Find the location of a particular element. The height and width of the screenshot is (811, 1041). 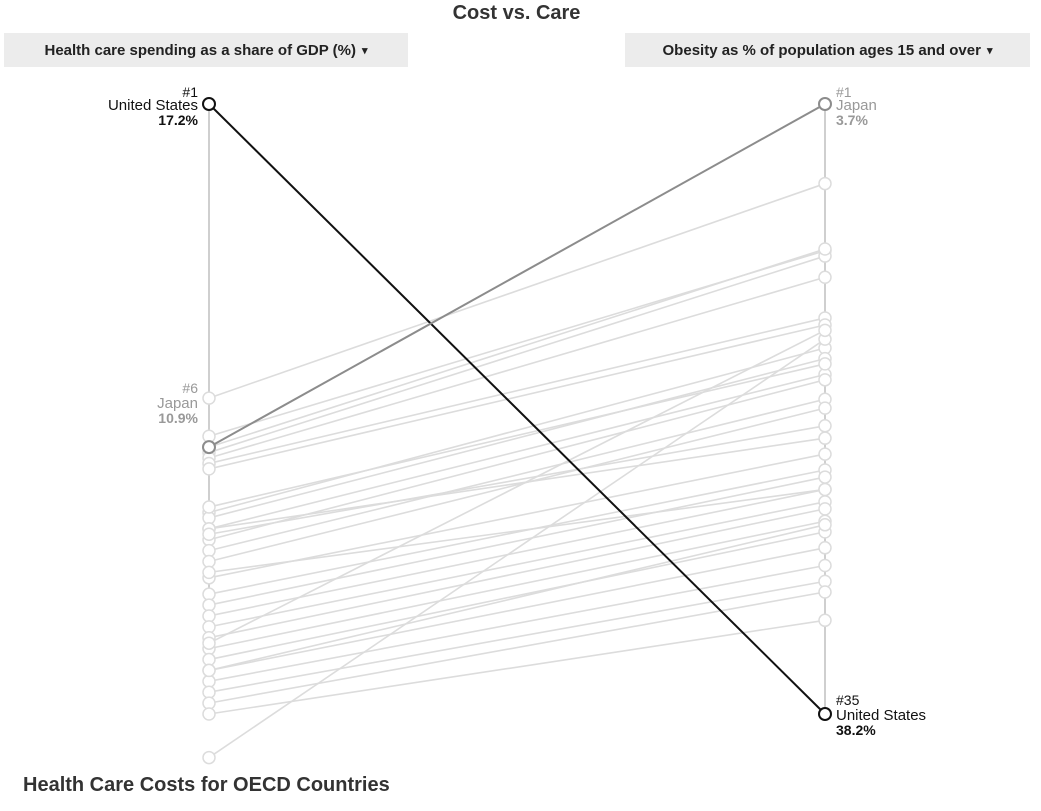

japan-left-name: Japan is located at coordinates (177, 403).